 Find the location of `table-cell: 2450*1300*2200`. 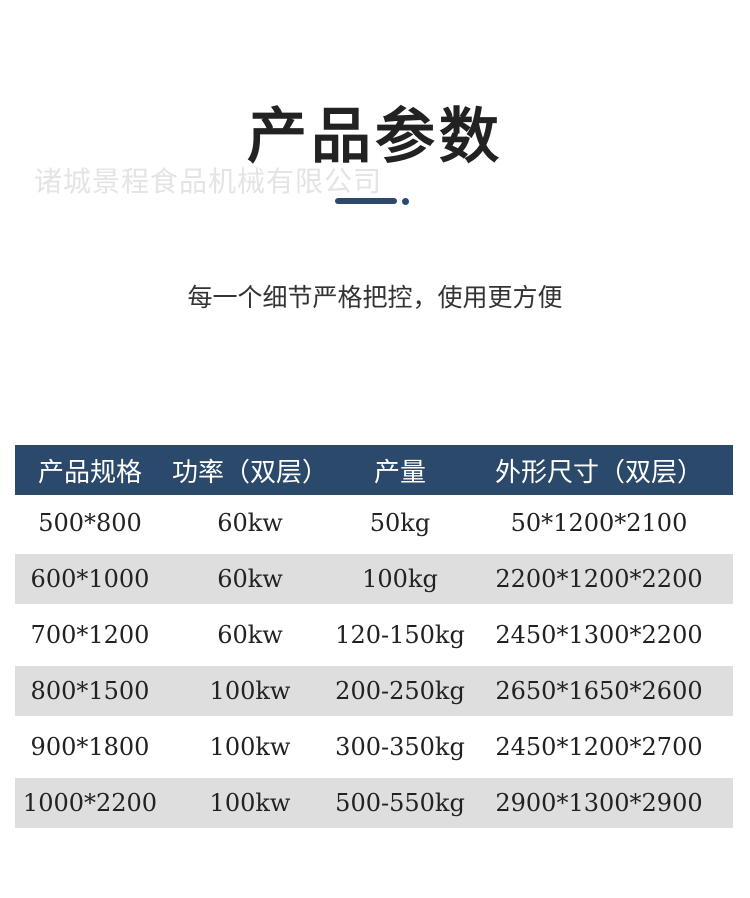

table-cell: 2450*1300*2200 is located at coordinates (599, 635).